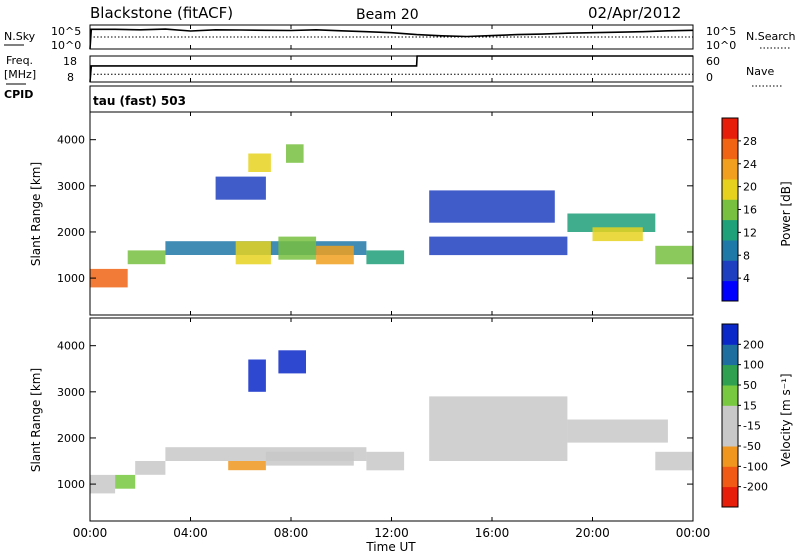 The image size is (800, 554). I want to click on xaxis-label: Time UT, so click(390, 547).